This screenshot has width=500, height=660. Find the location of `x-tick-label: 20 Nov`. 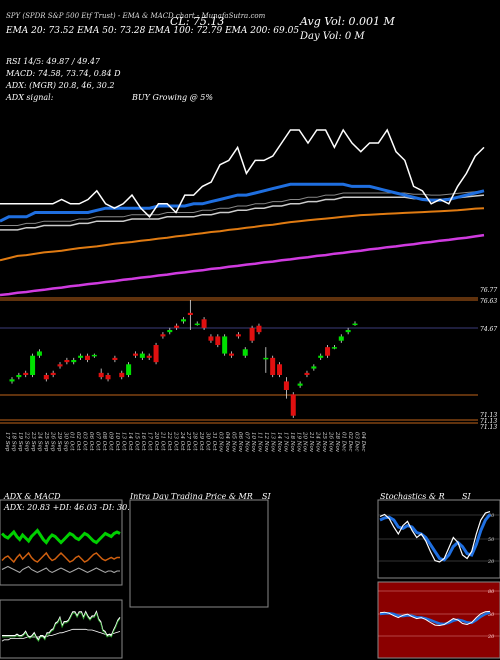

x-tick-label: 20 Nov is located at coordinates (305, 442).